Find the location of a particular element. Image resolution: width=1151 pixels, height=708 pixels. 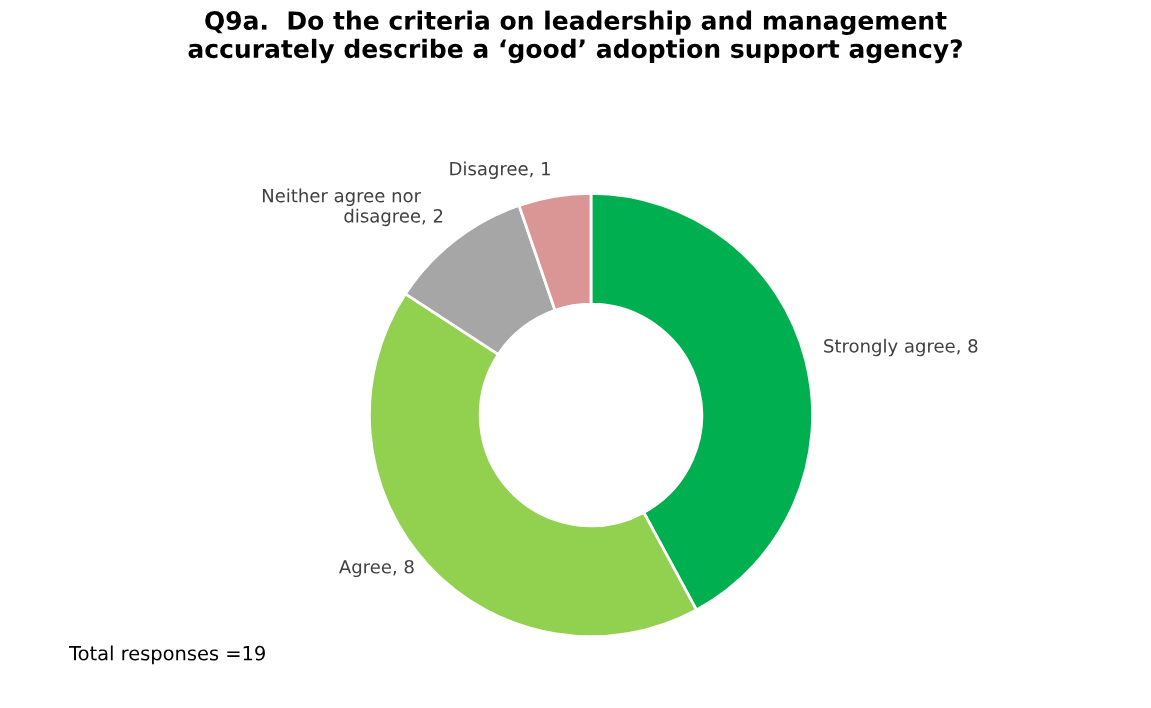

text: Total responses =19 is located at coordinates (167, 655).